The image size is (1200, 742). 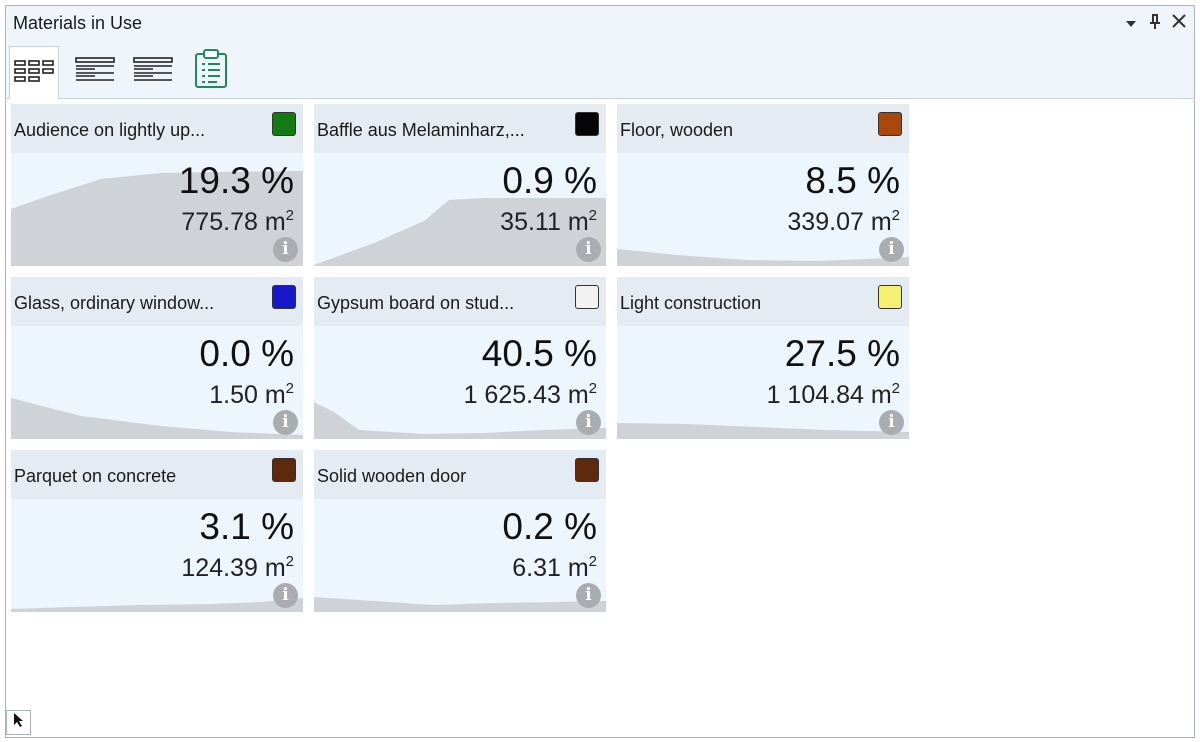 I want to click on material-area: 339.07 m2, so click(x=843, y=221).